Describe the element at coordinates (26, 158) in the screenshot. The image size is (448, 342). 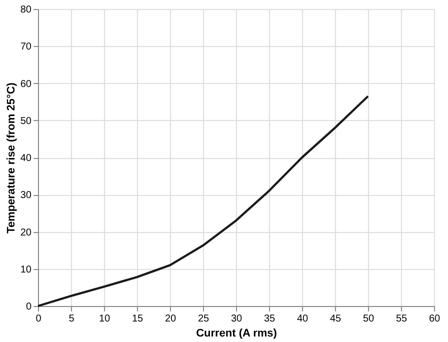
I see `y-tick-label: 40` at that location.